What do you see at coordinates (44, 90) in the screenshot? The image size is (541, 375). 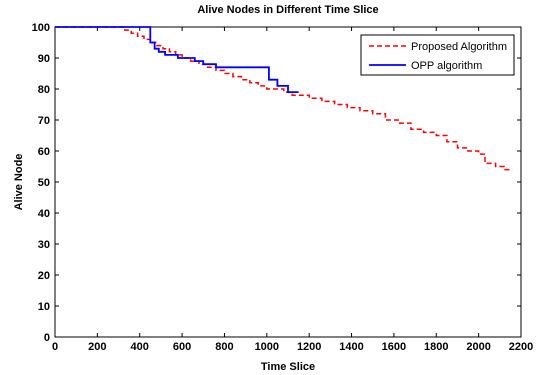 I see `y-tick-label: 80` at bounding box center [44, 90].